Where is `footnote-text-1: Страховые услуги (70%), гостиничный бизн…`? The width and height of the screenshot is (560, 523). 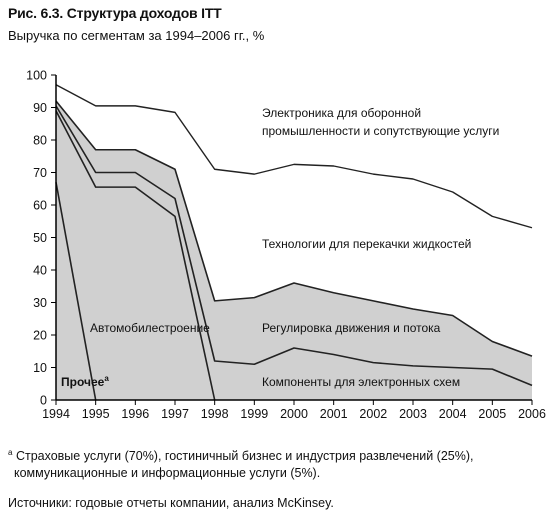 footnote-text-1: Страховые услуги (70%), гостиничный бизн… is located at coordinates (244, 456).